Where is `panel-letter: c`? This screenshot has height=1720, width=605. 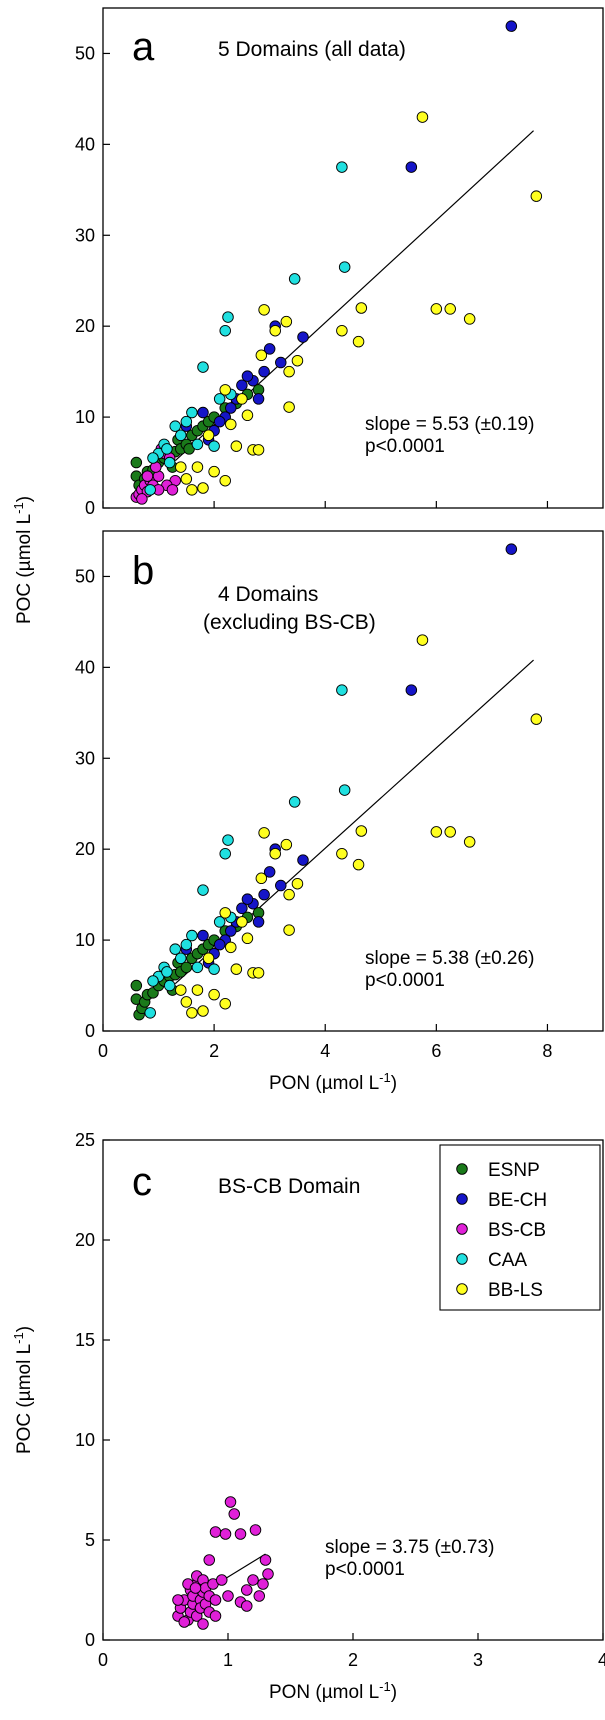
panel-letter: c is located at coordinates (142, 1182).